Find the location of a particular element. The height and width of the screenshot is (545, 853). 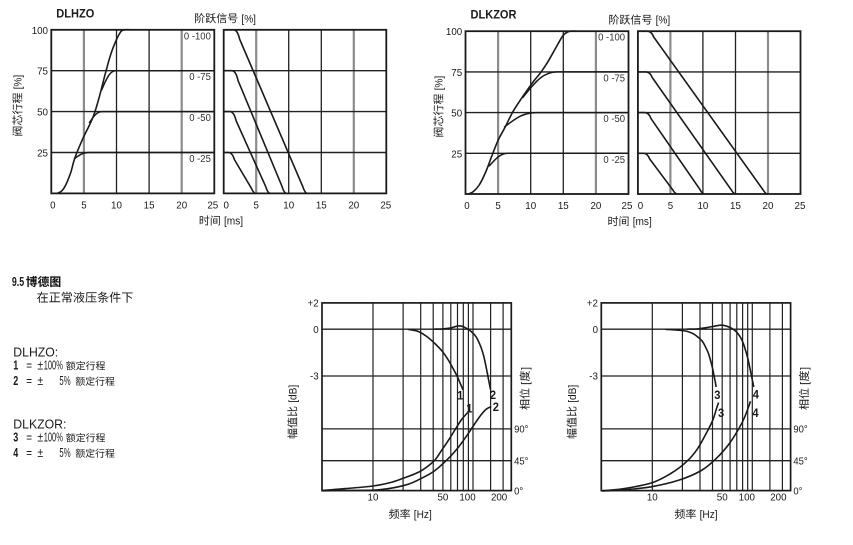

svg-text: 75 is located at coordinates (42, 72).